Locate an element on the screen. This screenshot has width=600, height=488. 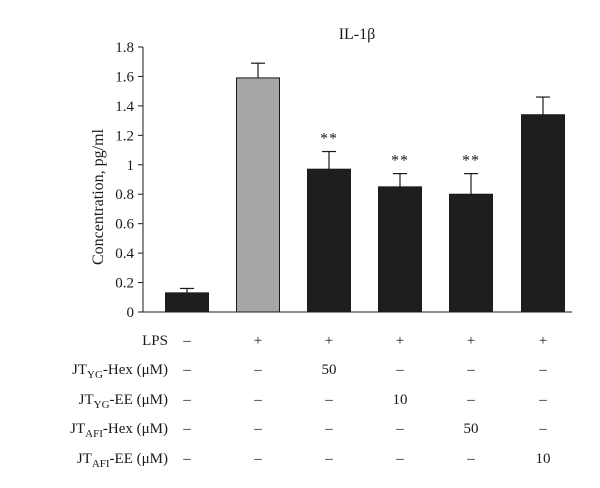
condition-label: JTYG-Hex (μM) is located at coordinates (120, 371).